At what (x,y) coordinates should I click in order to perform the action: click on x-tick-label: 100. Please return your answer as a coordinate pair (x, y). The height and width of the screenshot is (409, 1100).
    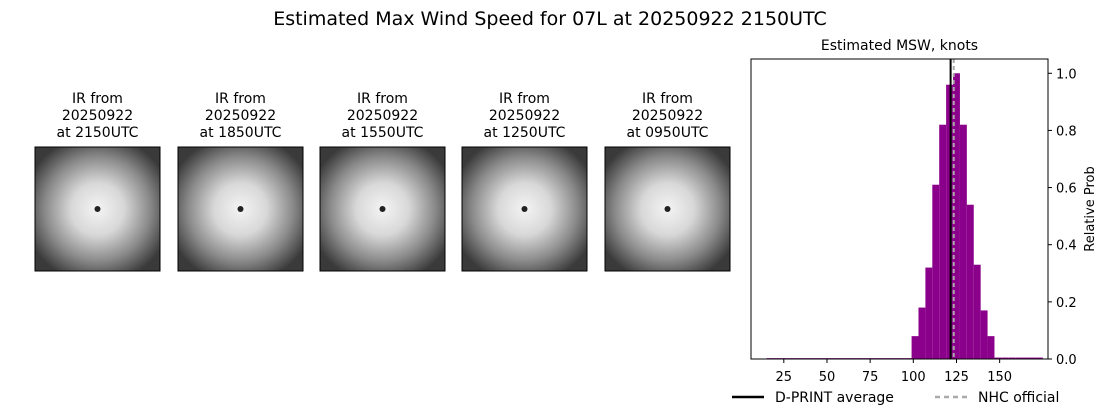
    Looking at the image, I should click on (913, 377).